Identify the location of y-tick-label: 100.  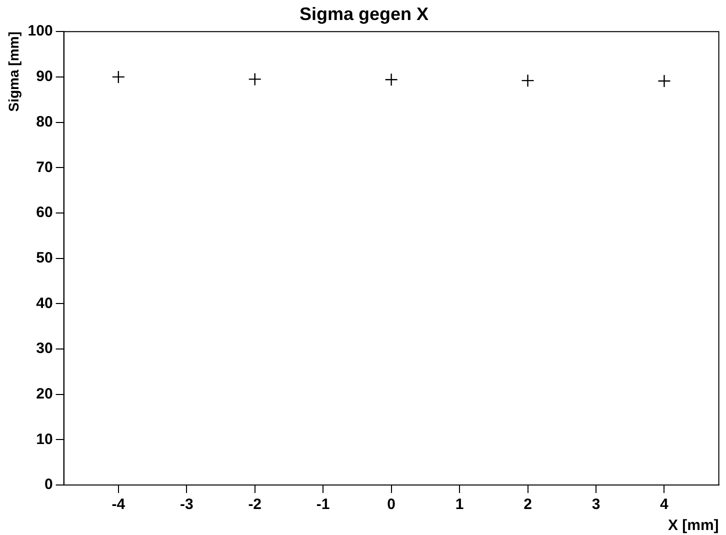
(40, 31).